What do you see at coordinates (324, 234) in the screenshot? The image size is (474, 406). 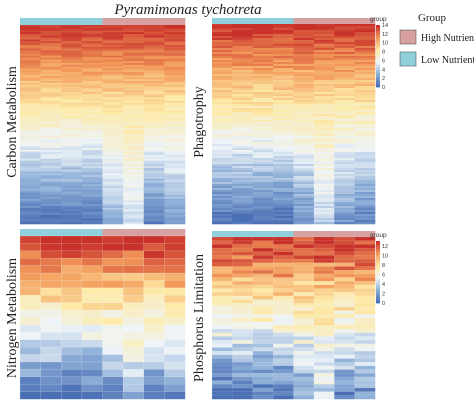 I see `group-bar-cell` at bounding box center [324, 234].